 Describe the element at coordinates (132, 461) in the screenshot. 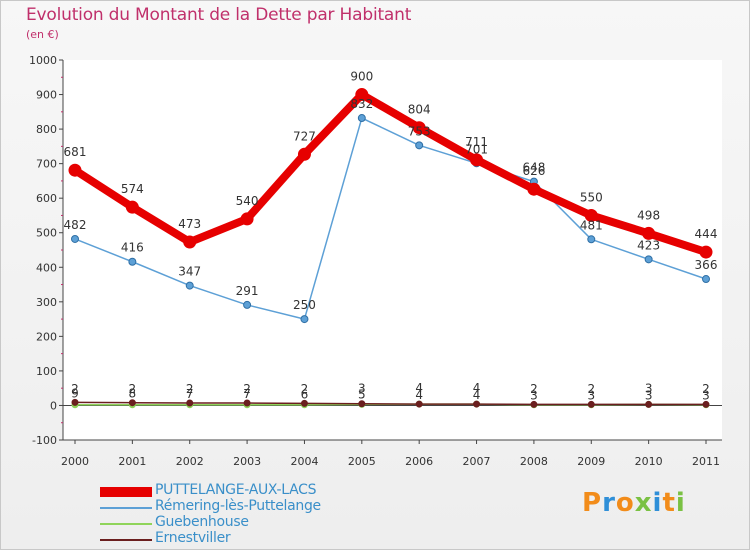

I see `x-tick-label: 2001` at that location.